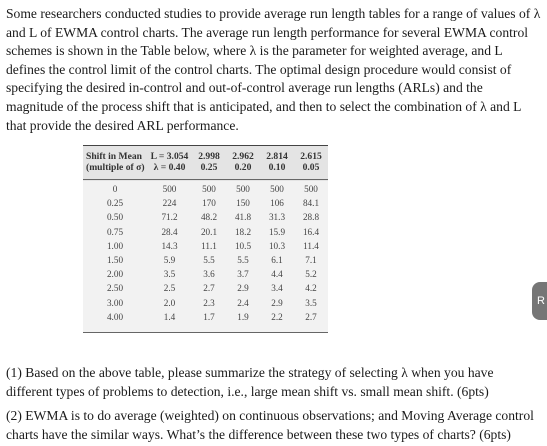 The height and width of the screenshot is (446, 547). What do you see at coordinates (115, 274) in the screenshot?
I see `table-cell: 2.00` at bounding box center [115, 274].